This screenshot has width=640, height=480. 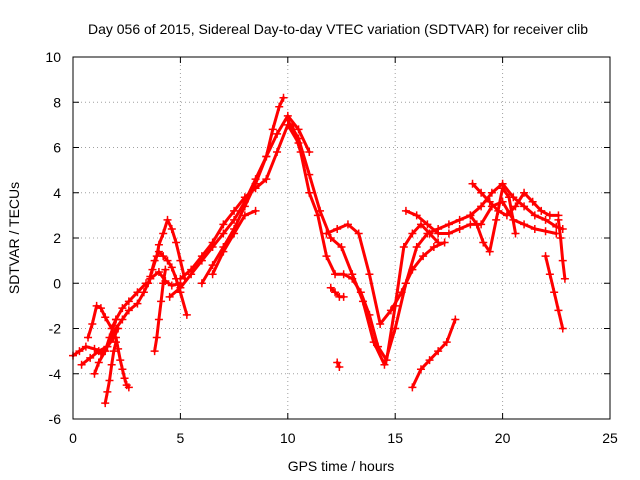 What do you see at coordinates (55, 374) in the screenshot?
I see `y-tick-label: -4` at bounding box center [55, 374].